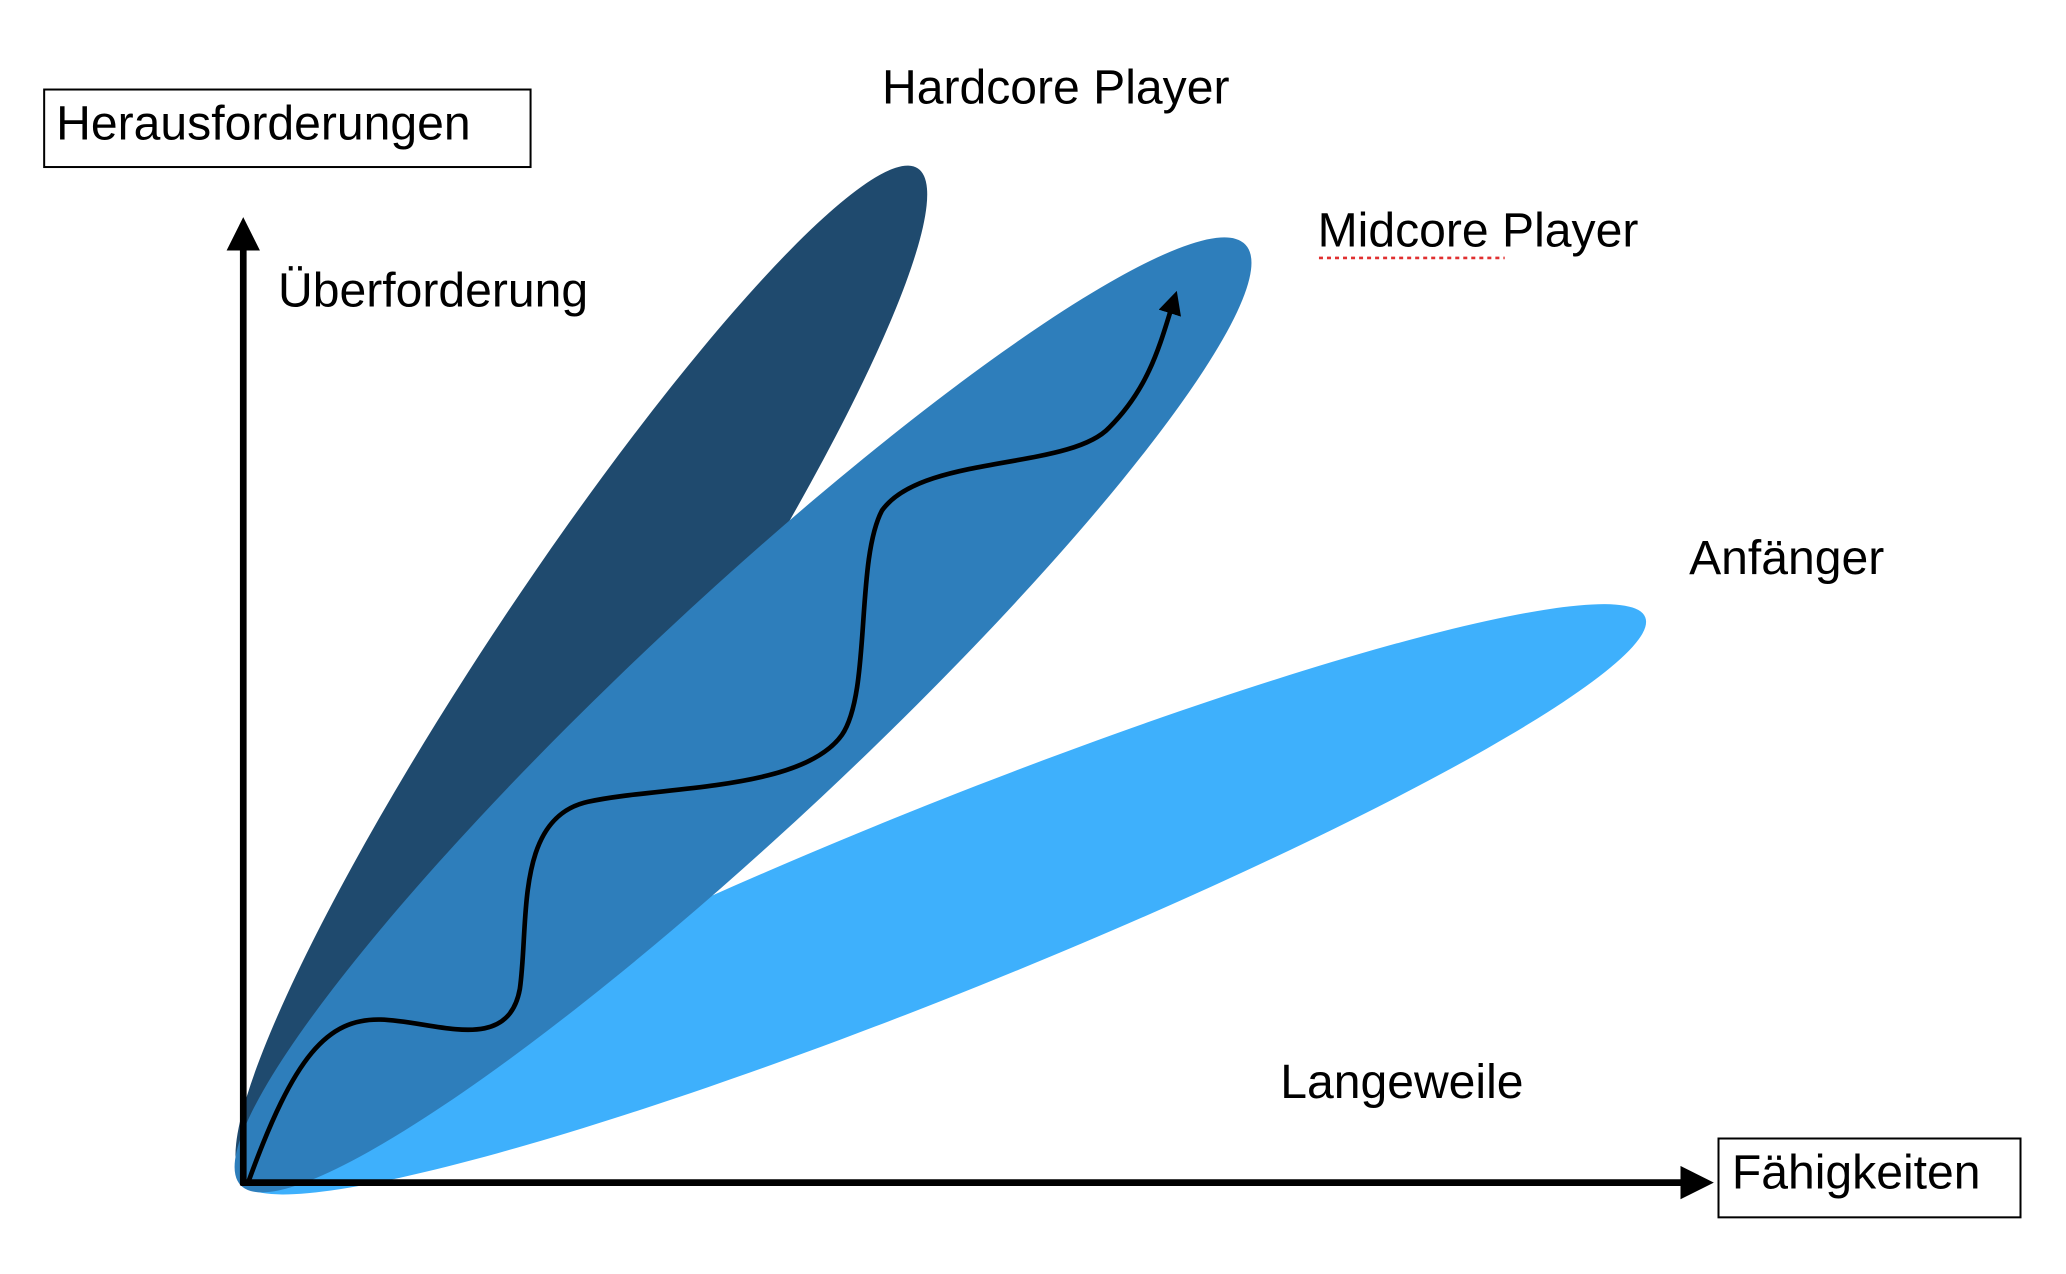  I want to click on x-axis-label: Fähigkeiten, so click(1856, 1173).